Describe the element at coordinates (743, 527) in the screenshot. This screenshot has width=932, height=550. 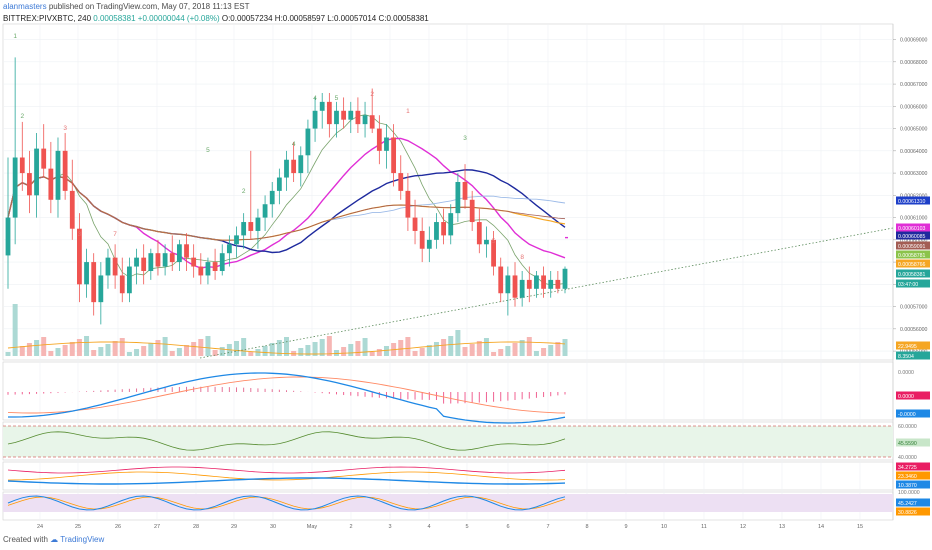
I see `time-tick-label: 12` at that location.